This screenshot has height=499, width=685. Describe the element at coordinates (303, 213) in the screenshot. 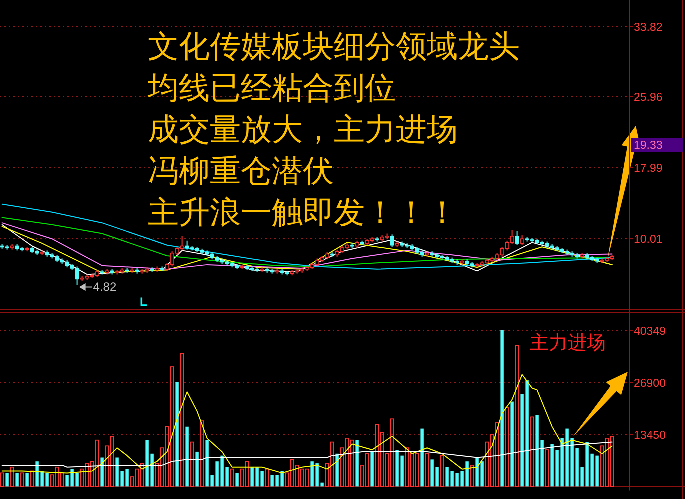

I see `annotation: 主升浪一触即发！！！` at that location.